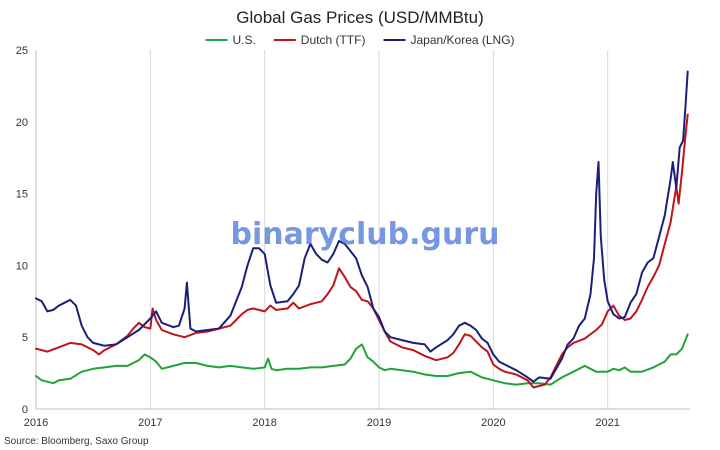 Image resolution: width=720 pixels, height=450 pixels. I want to click on y-tick-label: 20, so click(22, 123).